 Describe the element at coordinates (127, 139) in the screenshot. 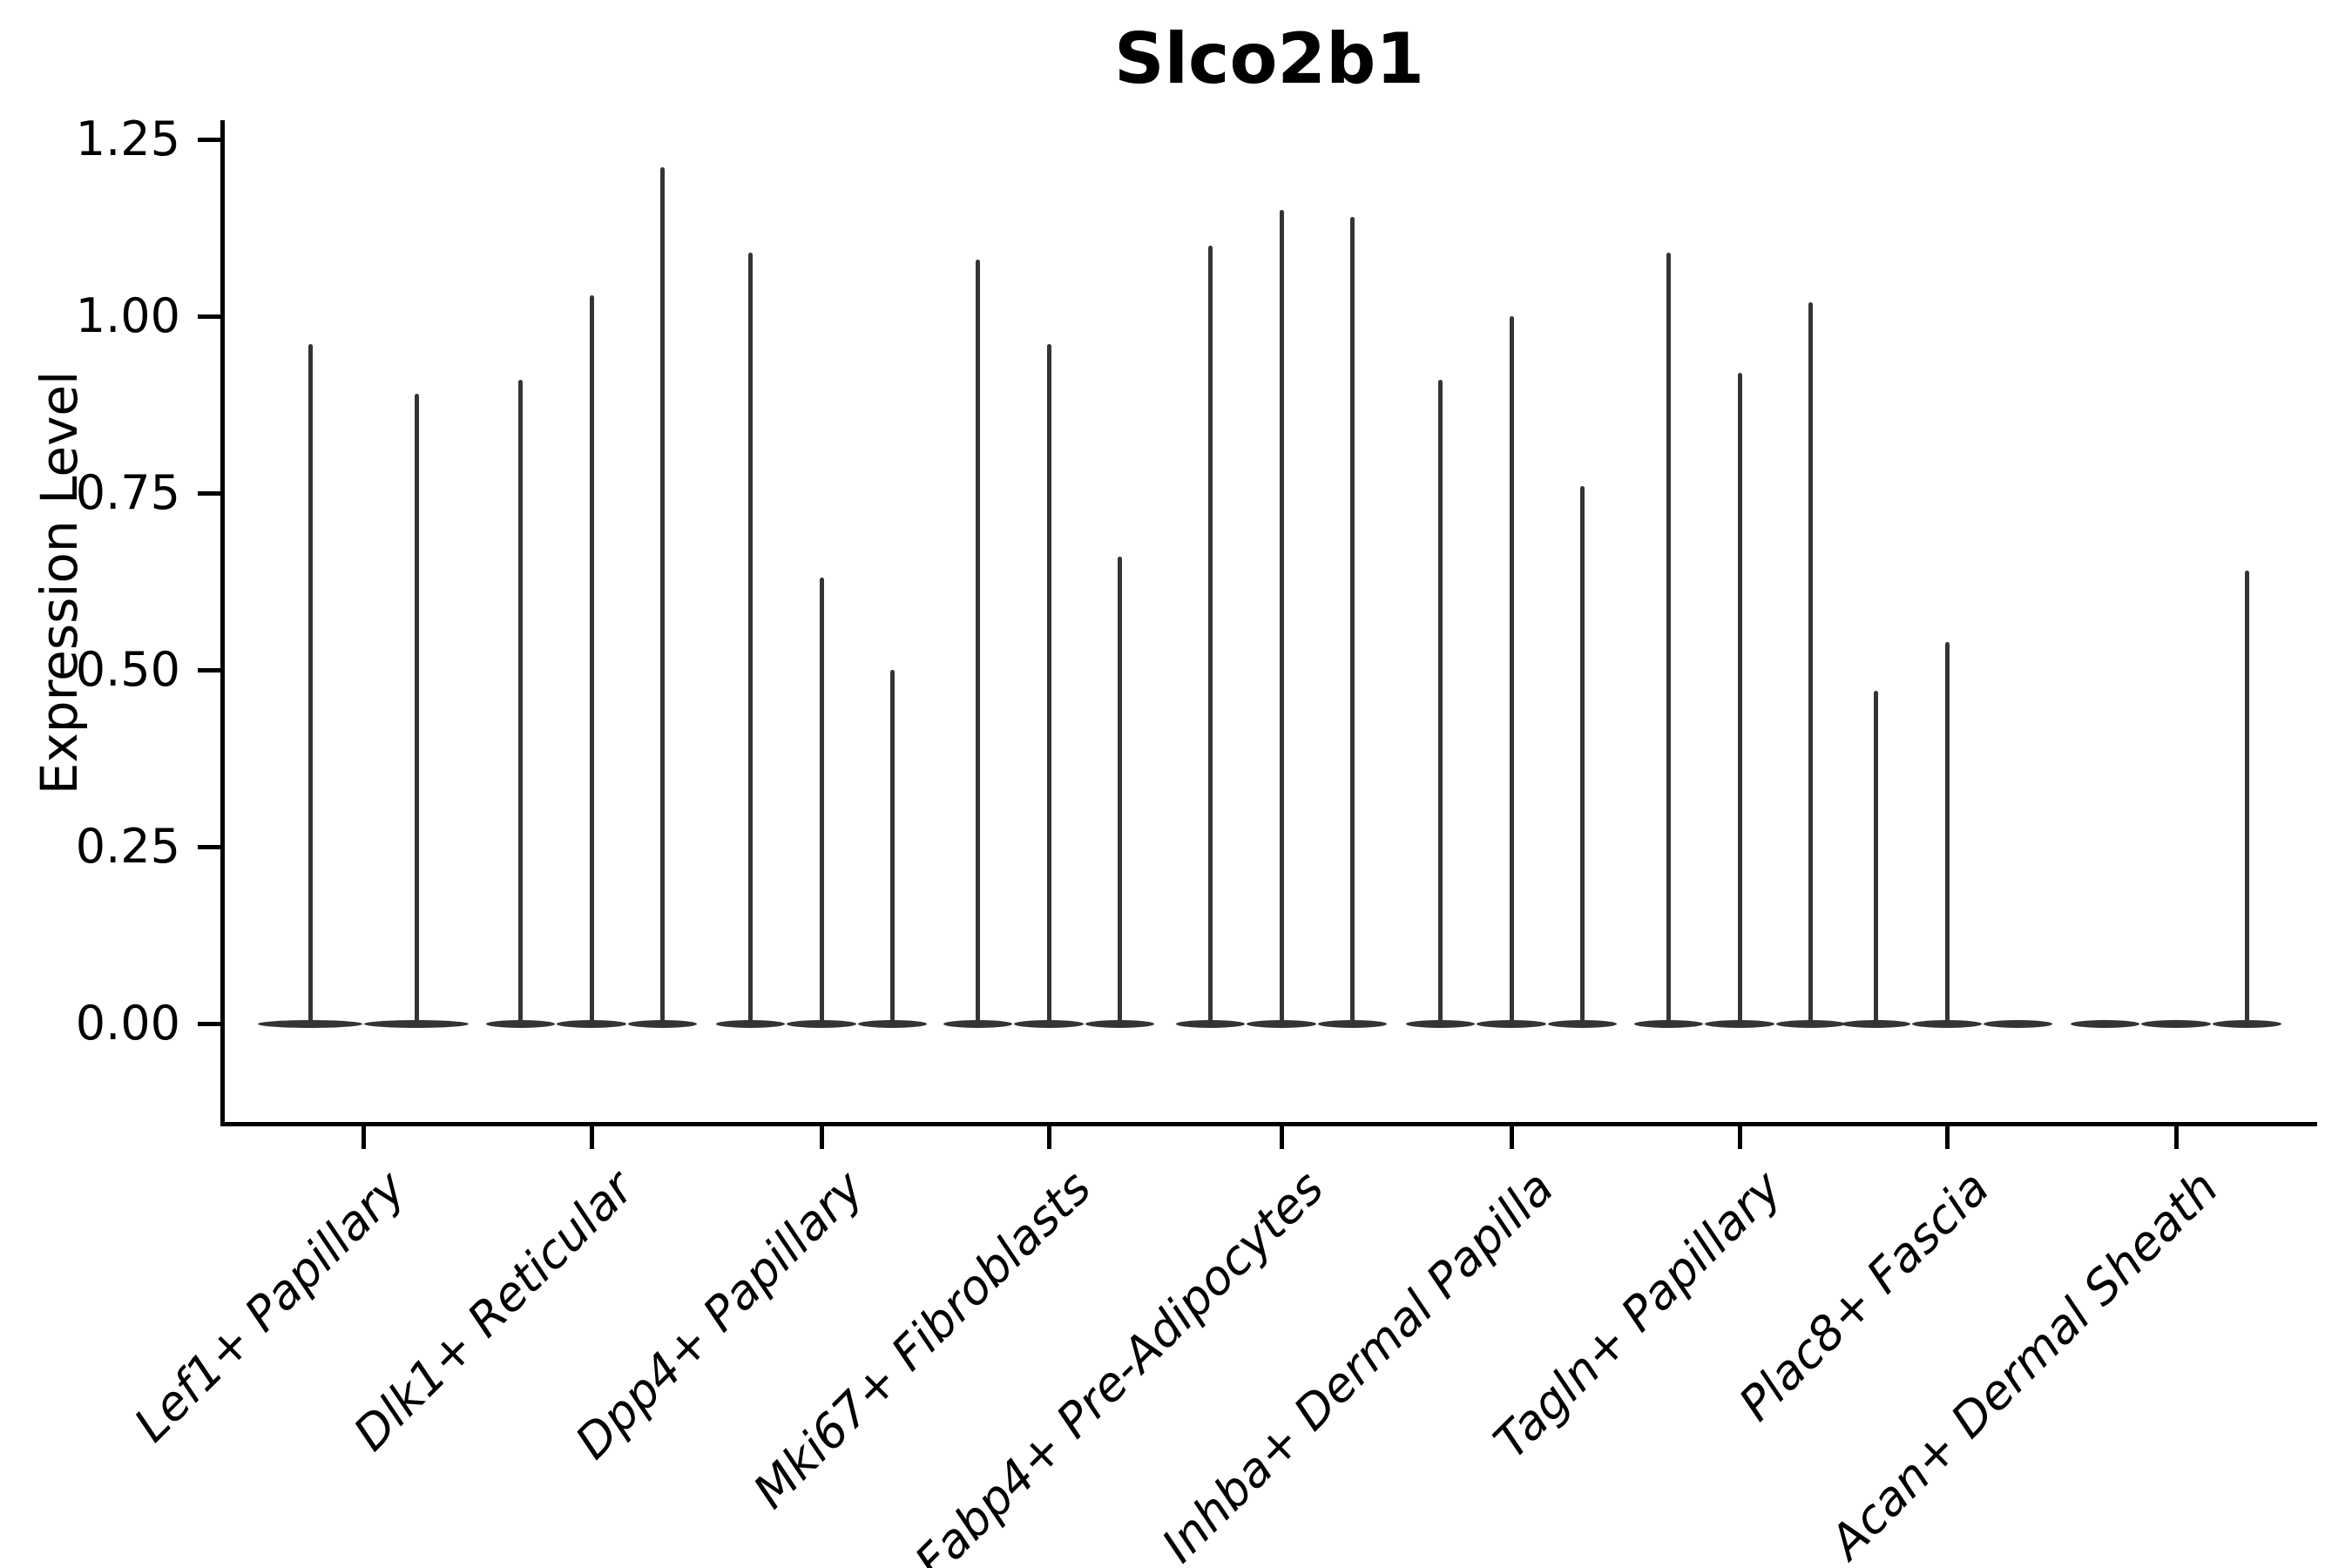

I see `y-tick-label: 1.25` at that location.